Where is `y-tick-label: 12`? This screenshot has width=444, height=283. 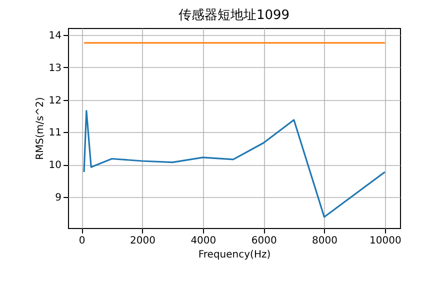
y-tick-label: 12 is located at coordinates (55, 100).